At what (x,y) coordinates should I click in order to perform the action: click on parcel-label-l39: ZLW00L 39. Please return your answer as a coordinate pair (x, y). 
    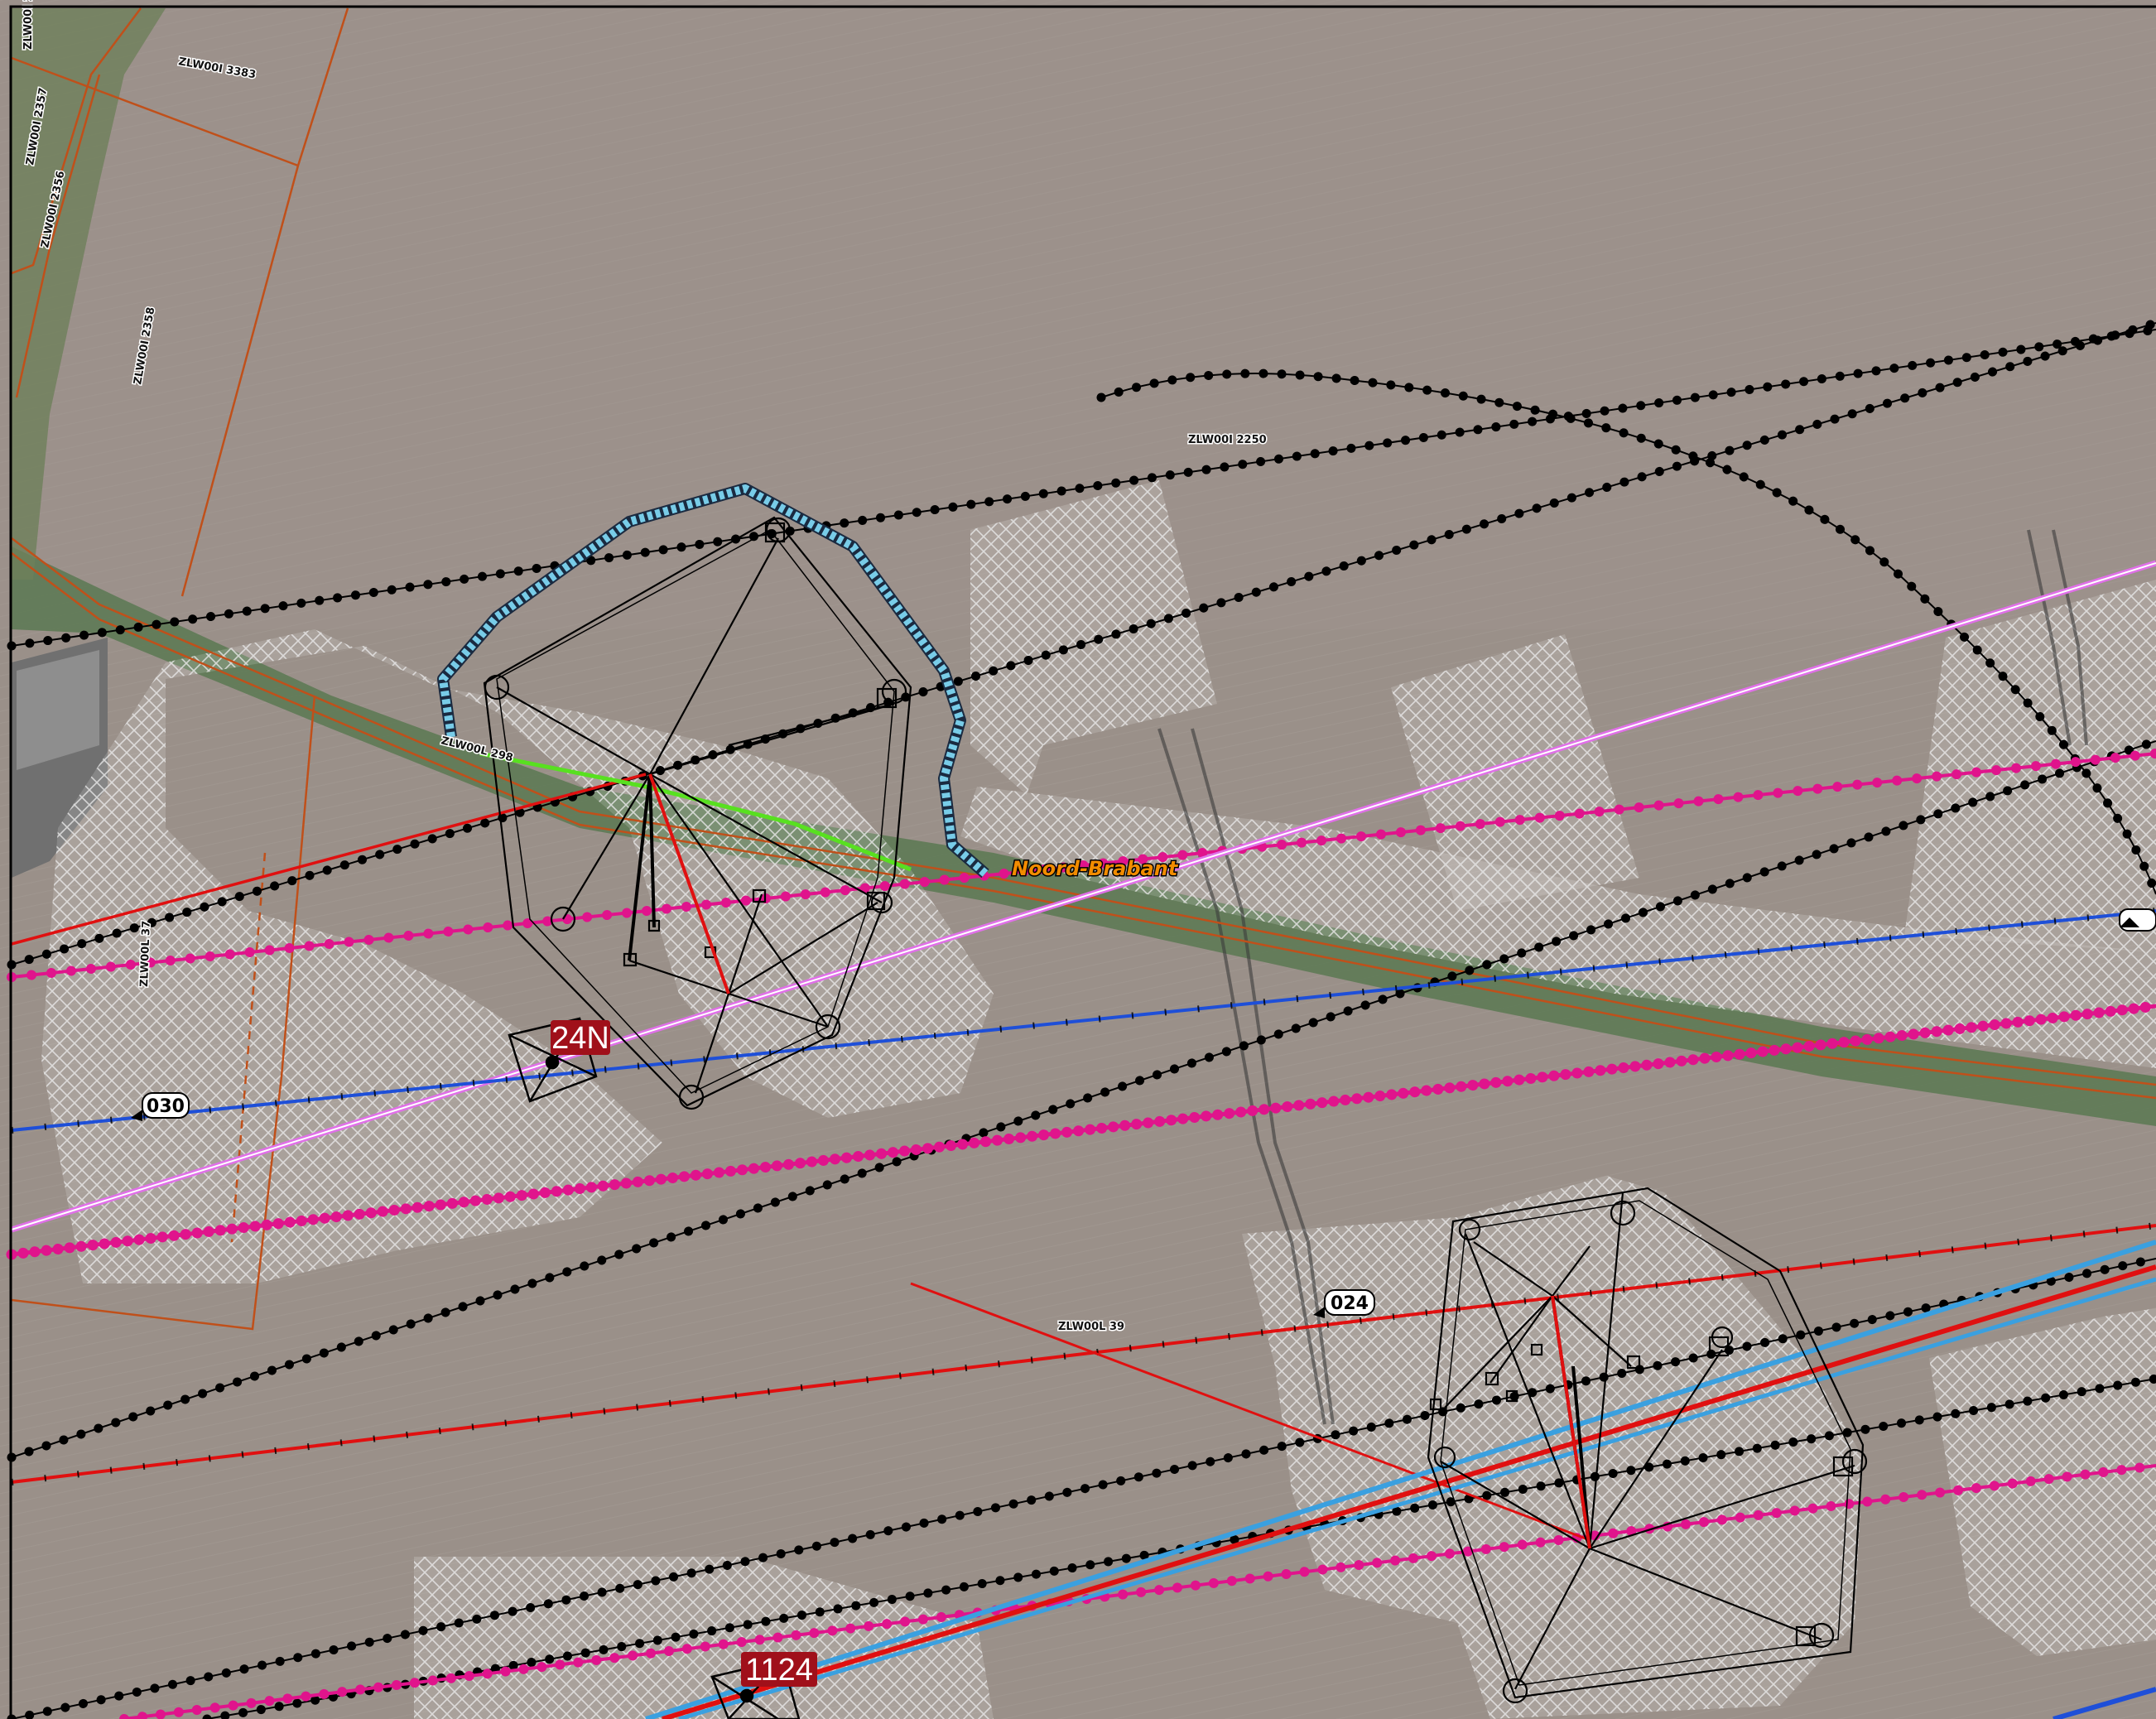
    Looking at the image, I should click on (1091, 1327).